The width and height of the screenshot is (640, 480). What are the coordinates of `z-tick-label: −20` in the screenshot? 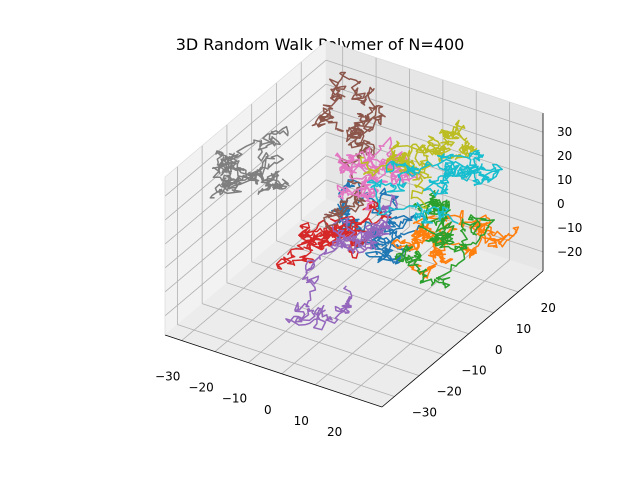 It's located at (569, 252).